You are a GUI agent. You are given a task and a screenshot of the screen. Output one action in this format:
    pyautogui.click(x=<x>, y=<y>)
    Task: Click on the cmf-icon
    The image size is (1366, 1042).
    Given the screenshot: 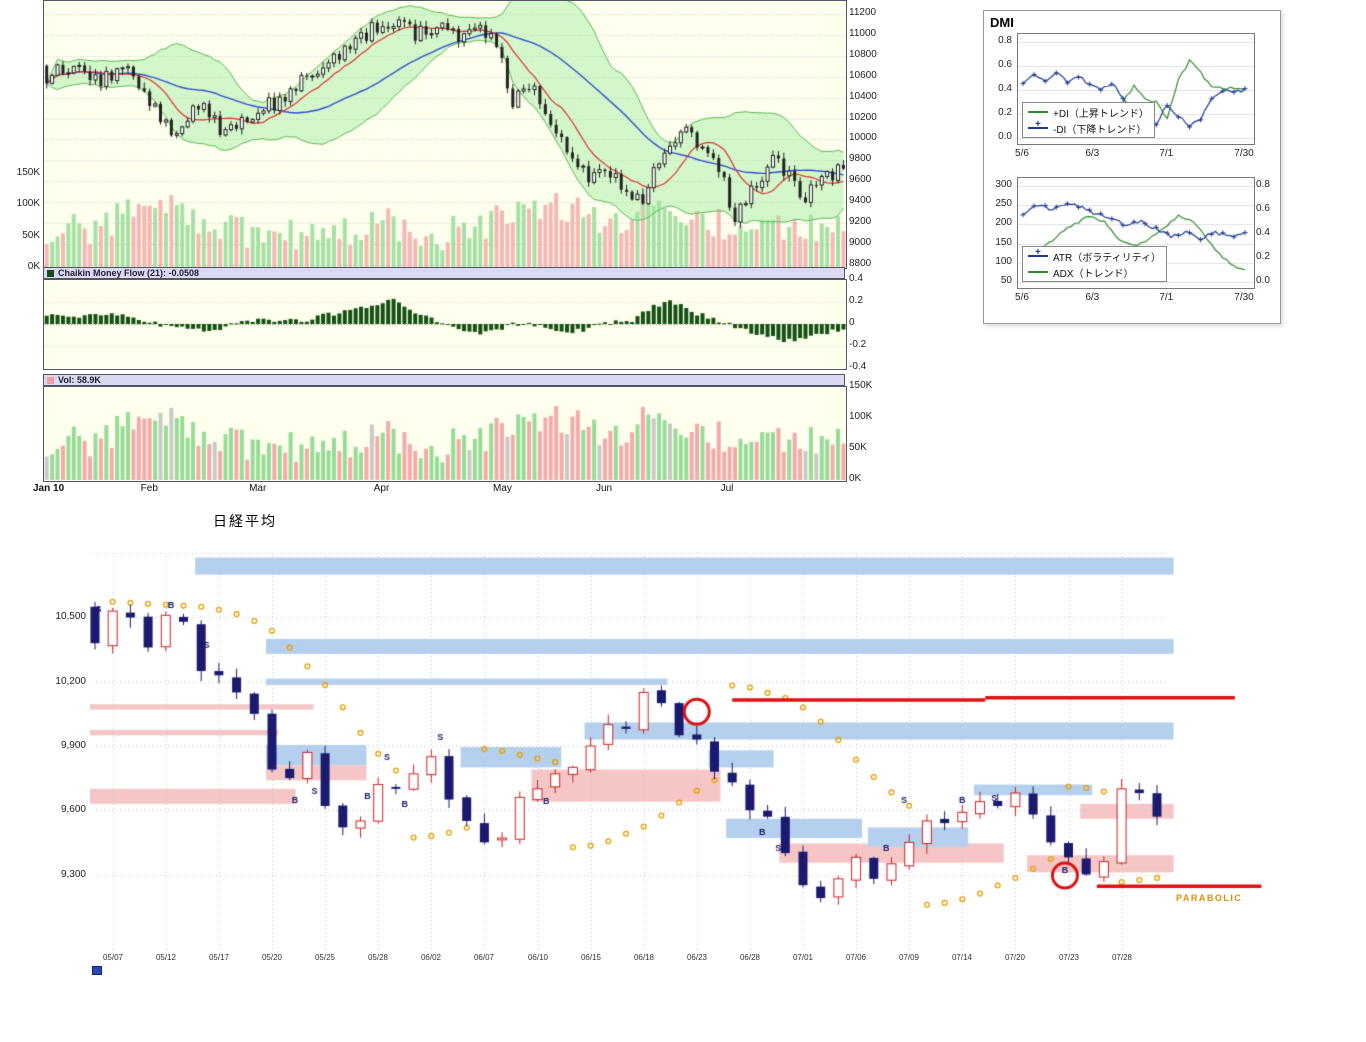 What is the action you would take?
    pyautogui.click(x=50, y=273)
    